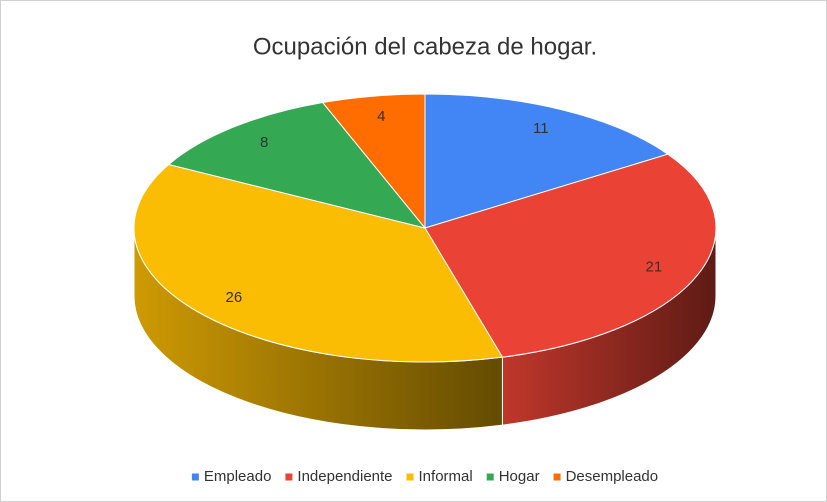 This screenshot has width=827, height=502. What do you see at coordinates (264, 142) in the screenshot?
I see `data-label: 8` at bounding box center [264, 142].